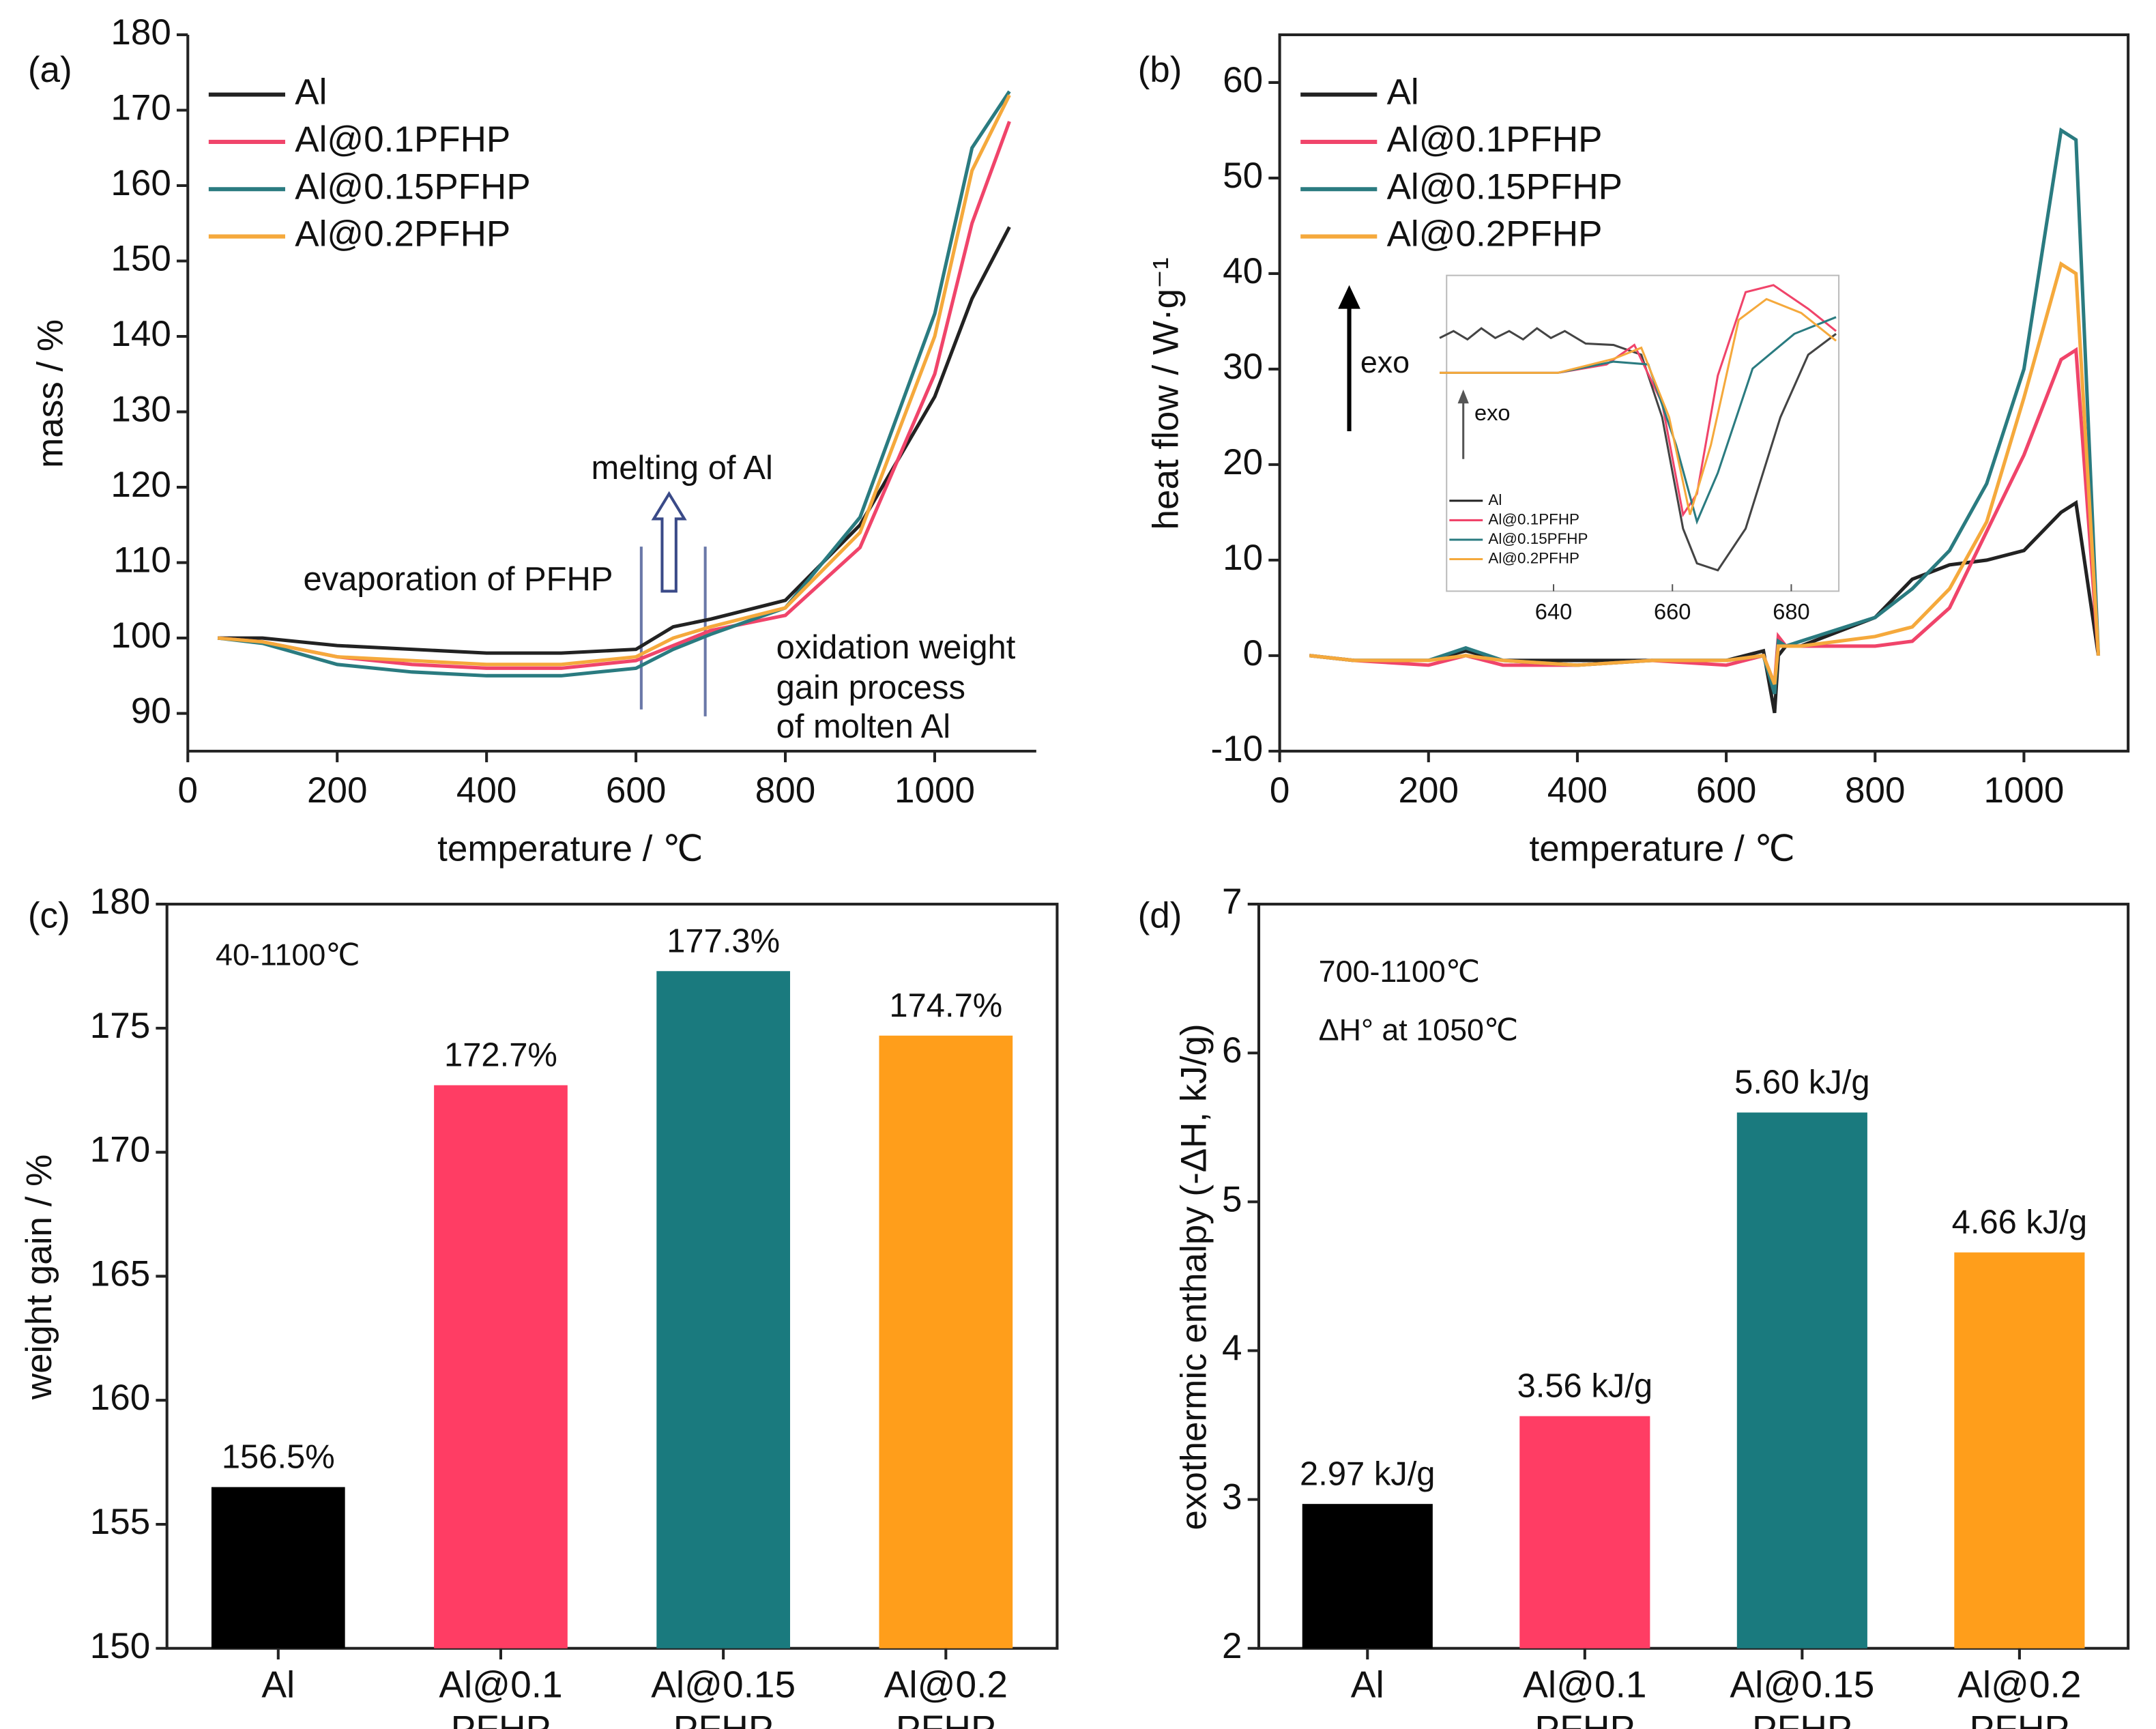 Image resolution: width=2156 pixels, height=1729 pixels. Describe the element at coordinates (1232, 1050) in the screenshot. I see `y-tick-label: 6` at that location.